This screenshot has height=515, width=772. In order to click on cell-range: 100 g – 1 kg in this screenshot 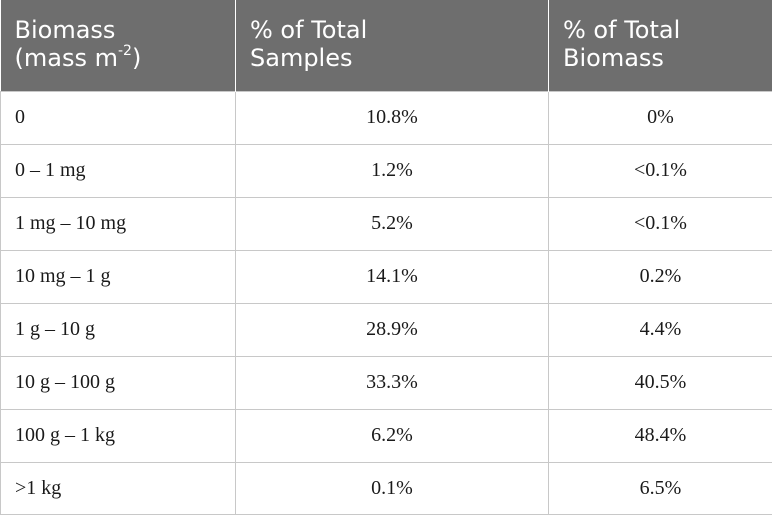, I will do `click(118, 435)`.